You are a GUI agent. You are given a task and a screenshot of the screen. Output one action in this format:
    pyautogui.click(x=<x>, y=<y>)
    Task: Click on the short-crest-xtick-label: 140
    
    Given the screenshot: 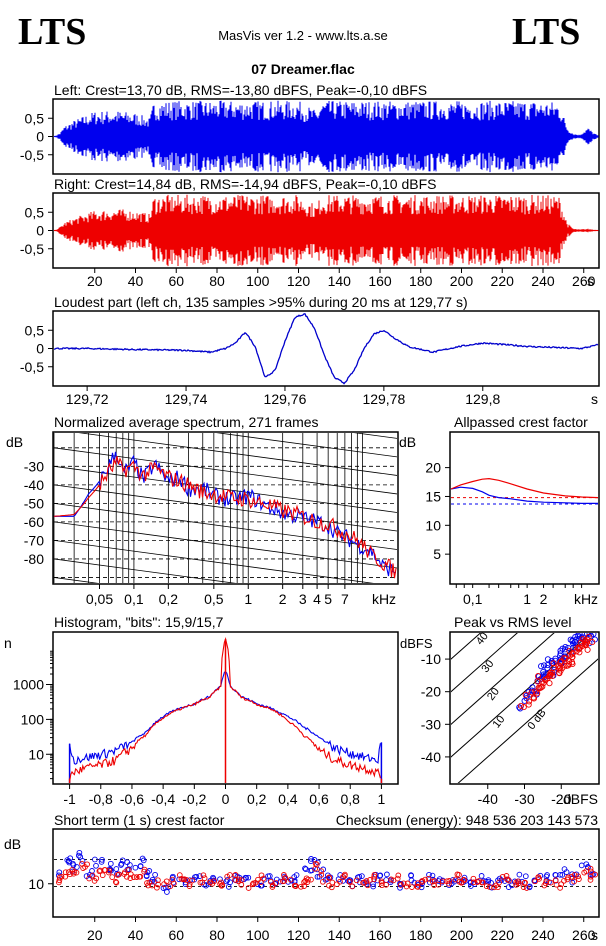 What is the action you would take?
    pyautogui.click(x=340, y=935)
    